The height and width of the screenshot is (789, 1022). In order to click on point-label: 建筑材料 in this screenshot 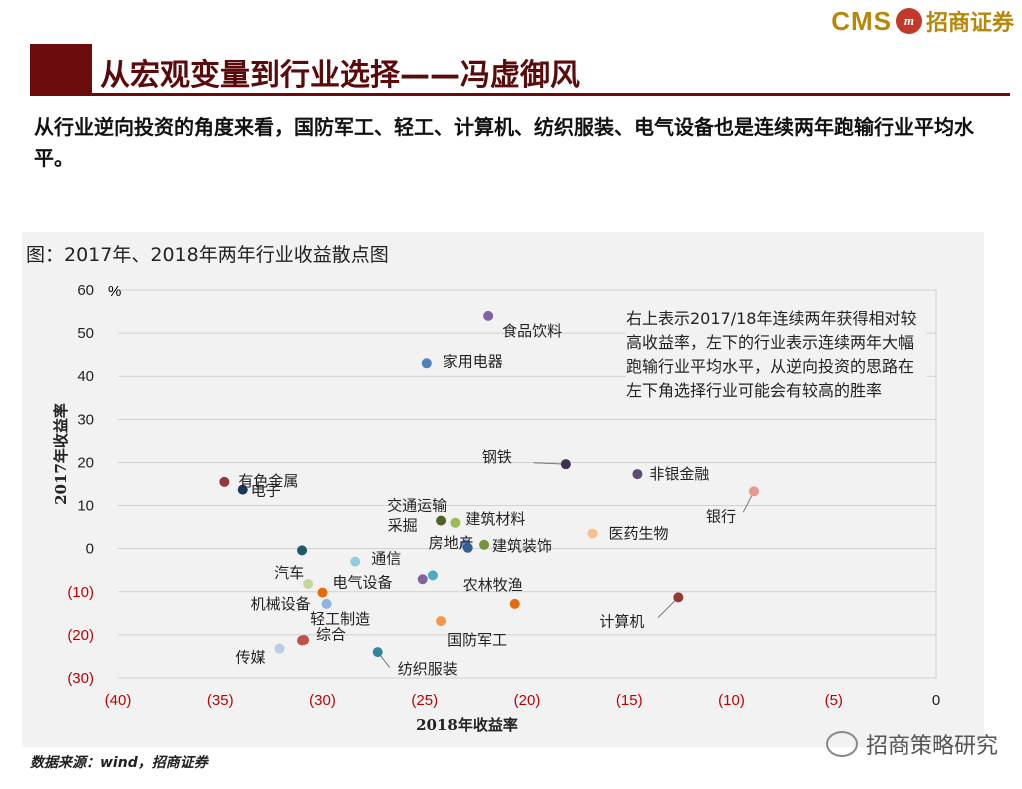, I will do `click(495, 519)`.